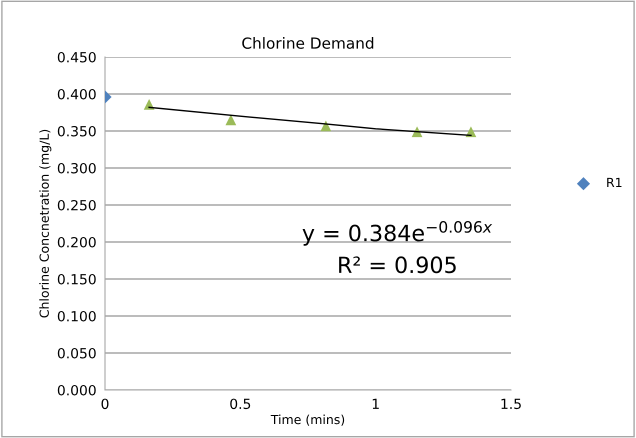  What do you see at coordinates (77, 57) in the screenshot?
I see `y-tick-label: 0.450` at bounding box center [77, 57].